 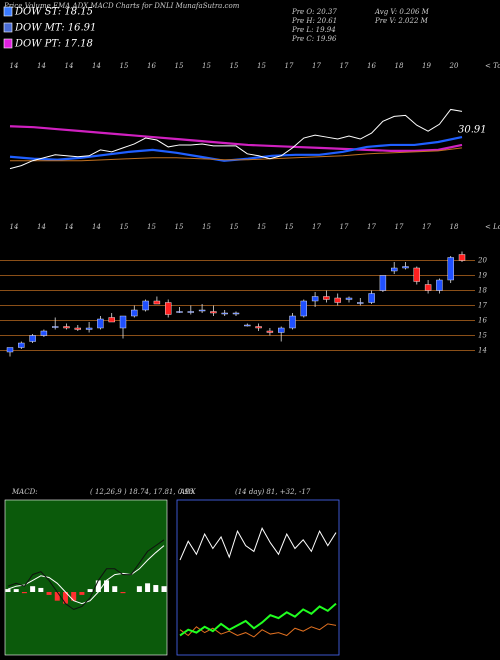 What do you see at coordinates (142, 492) in the screenshot?
I see `macd-params: ( 12,26,9 ) 18.74, 17.81, 0.93` at bounding box center [142, 492].